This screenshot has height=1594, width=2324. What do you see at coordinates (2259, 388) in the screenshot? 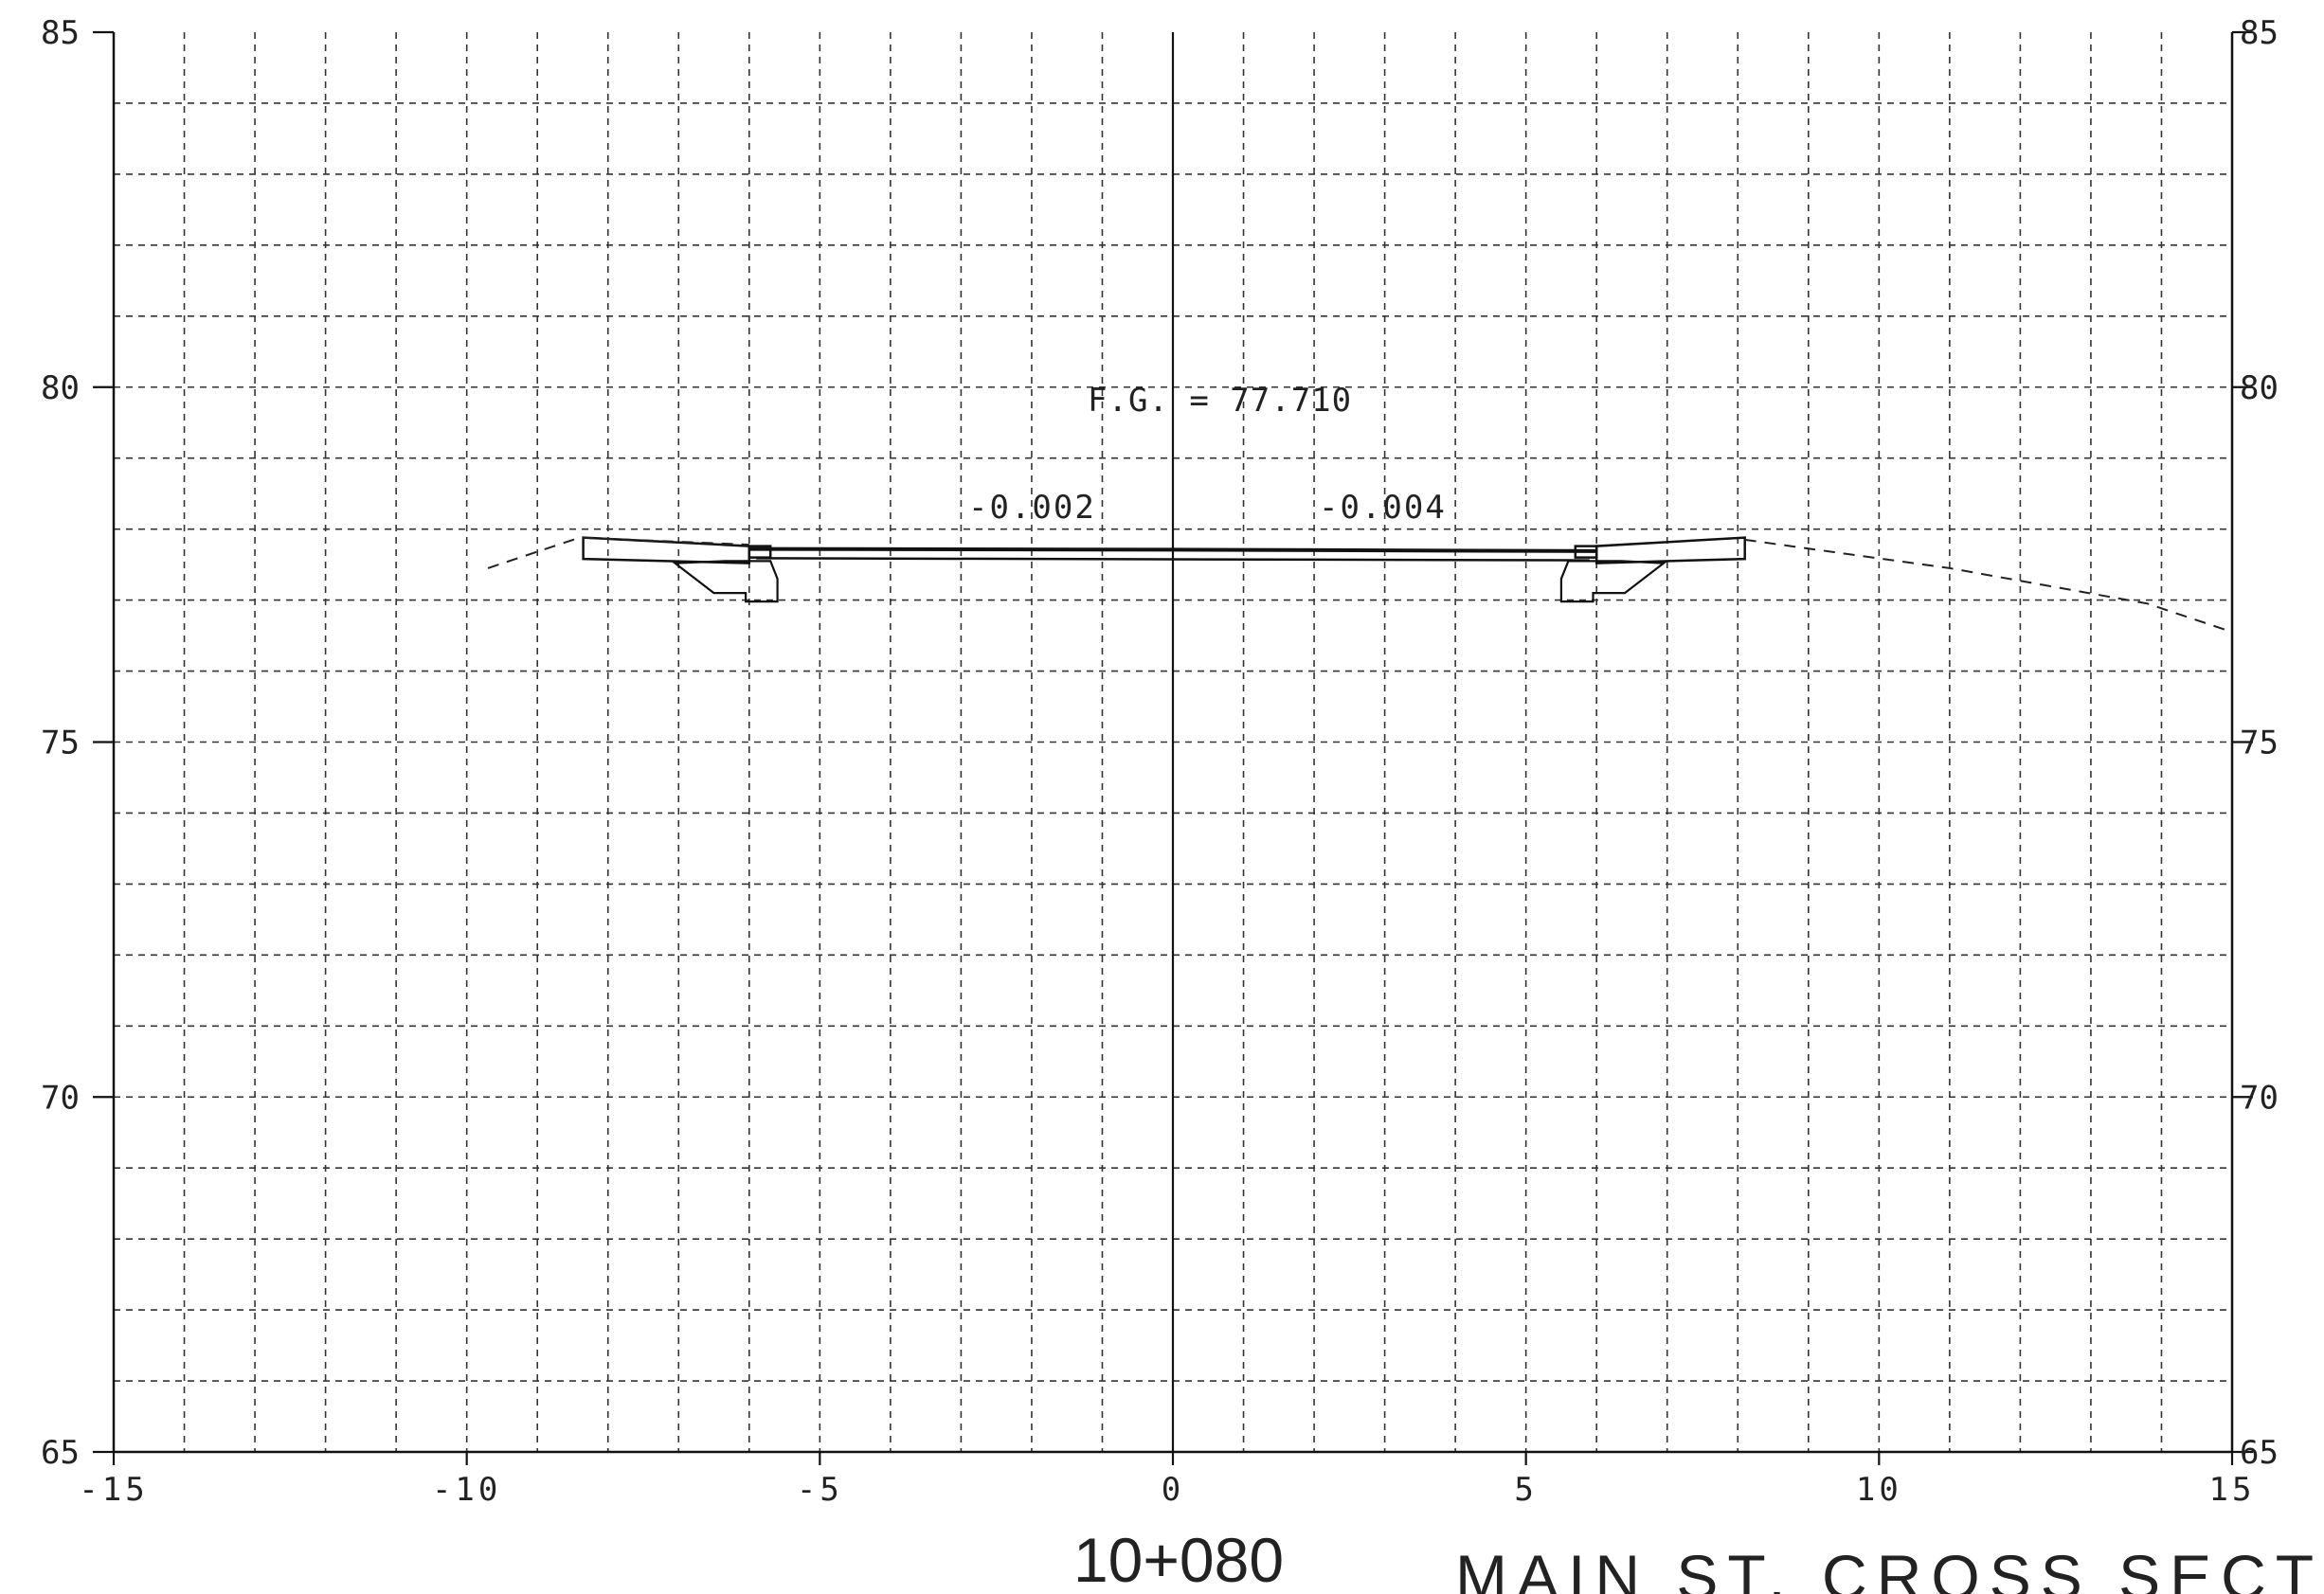
I see `y-tick-label-right: 80` at bounding box center [2259, 388].